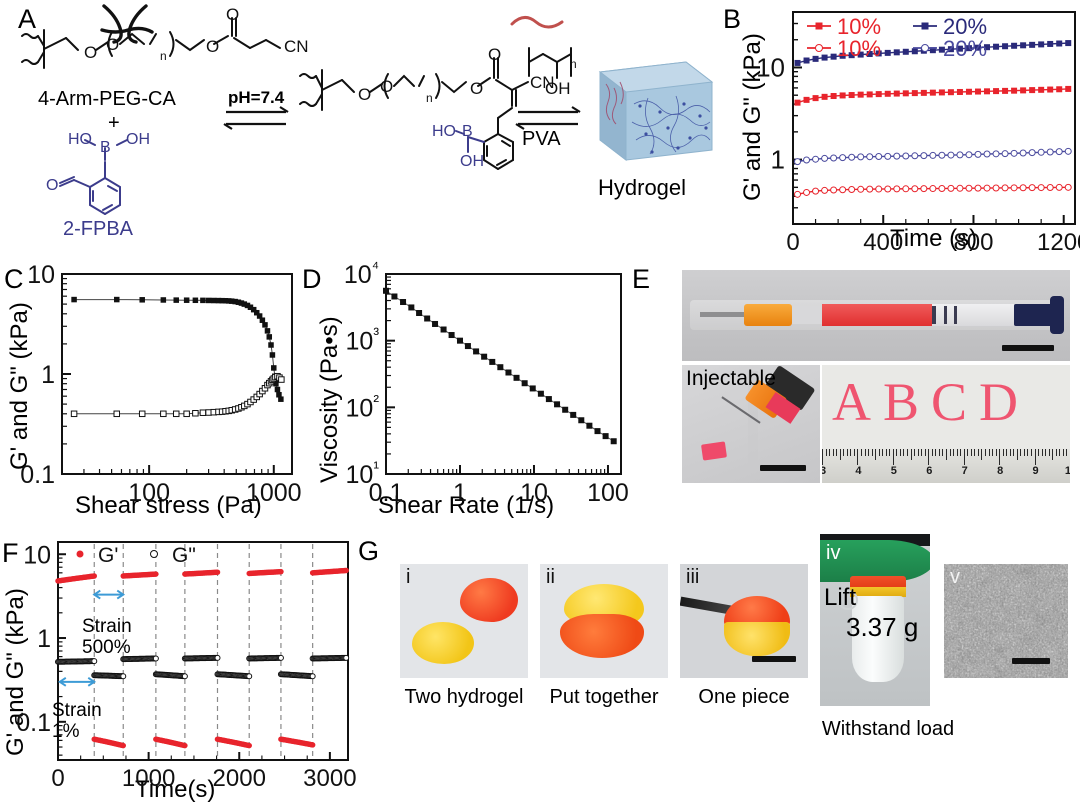 Image resolution: width=1080 pixels, height=805 pixels. Describe the element at coordinates (160, 384) in the screenshot. I see `panel-c-plot: 0.1 1 10 100 1000` at that location.